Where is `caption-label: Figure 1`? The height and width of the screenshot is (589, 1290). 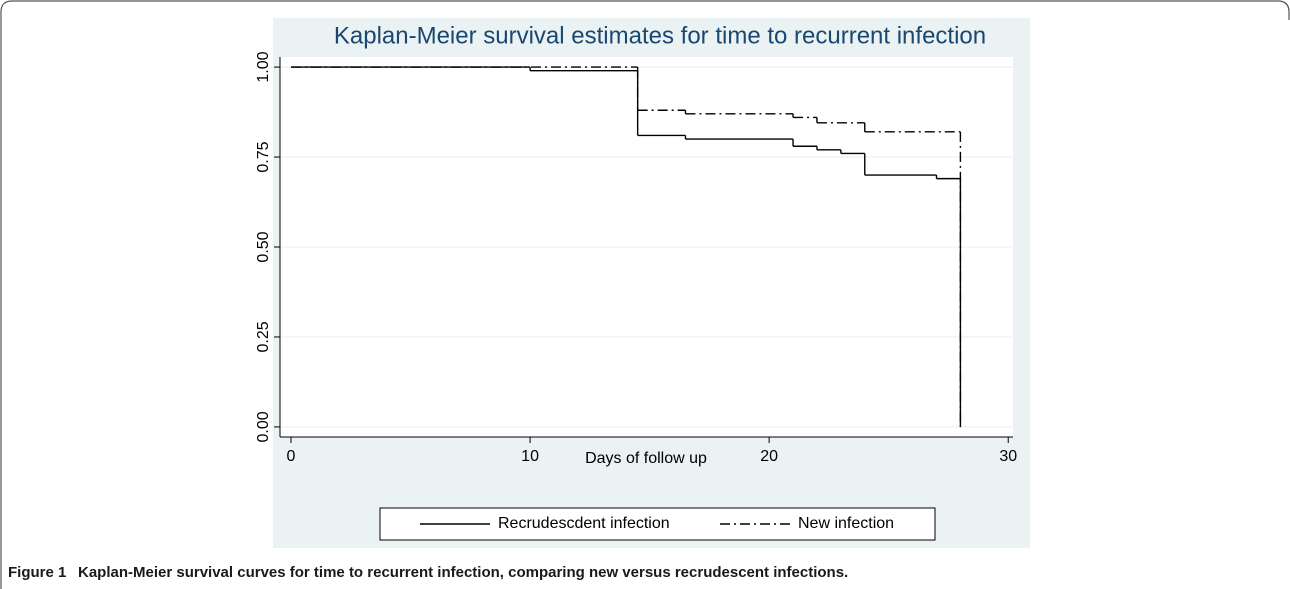
caption-label: Figure 1 is located at coordinates (37, 572).